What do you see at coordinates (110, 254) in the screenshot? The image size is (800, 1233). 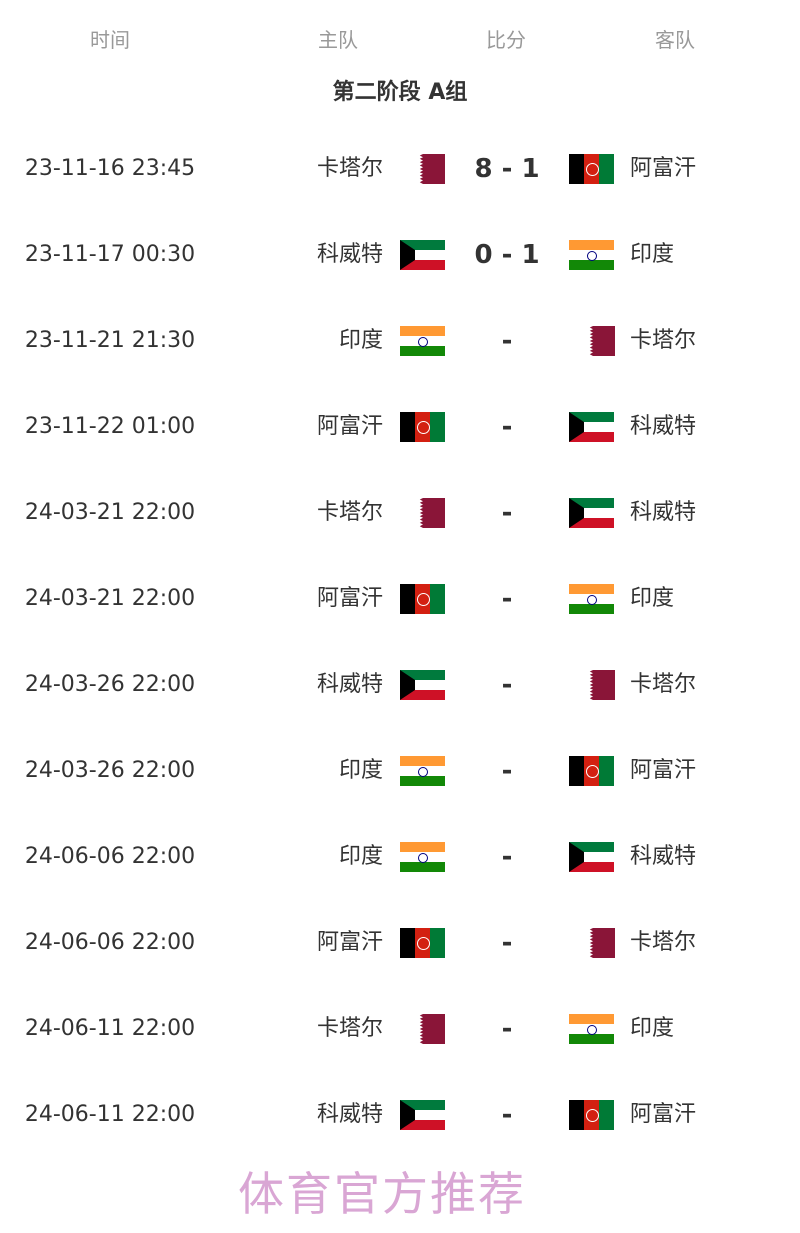 I see `match-time: 23-11-17 00:30` at bounding box center [110, 254].